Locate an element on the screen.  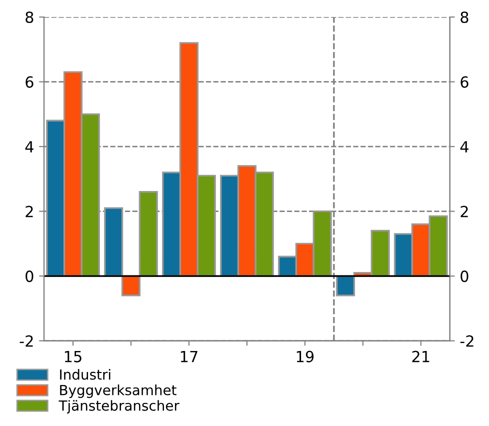
y2-tick-label: 0 is located at coordinates (464, 276).